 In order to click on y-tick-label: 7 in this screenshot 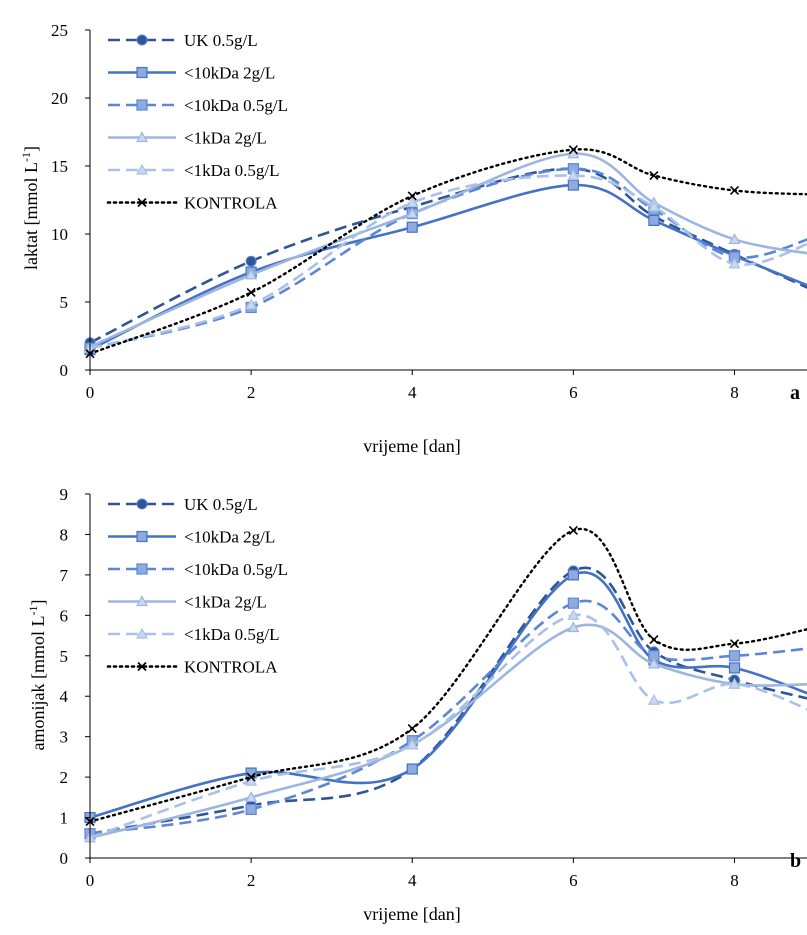, I will do `click(64, 575)`.